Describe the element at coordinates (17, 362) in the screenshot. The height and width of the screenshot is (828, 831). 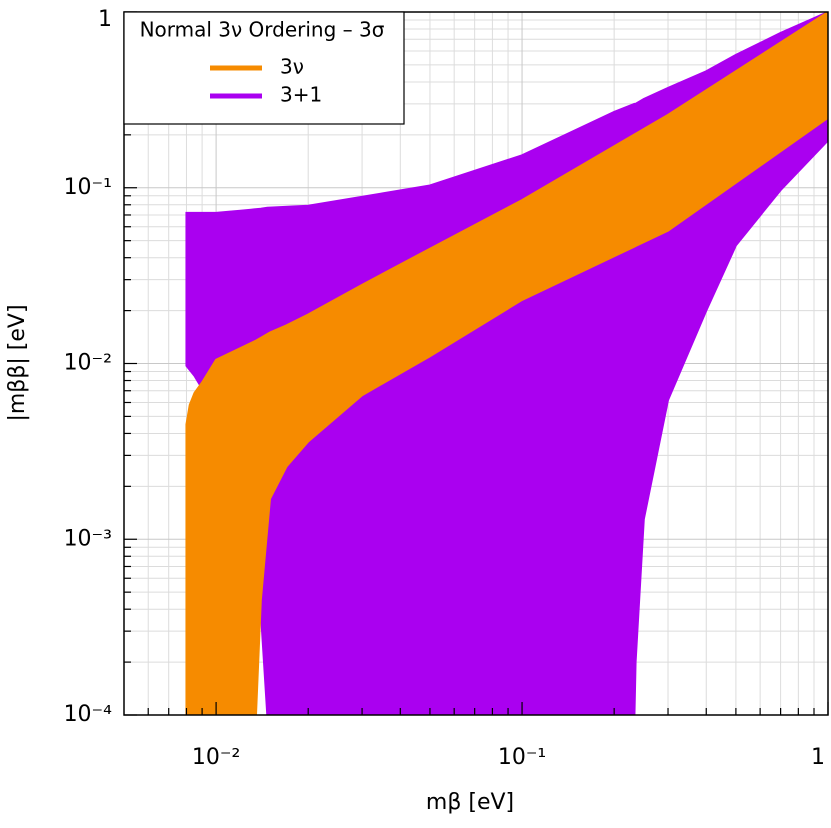
I see `y-axis-label: |mββ| [eV]` at that location.